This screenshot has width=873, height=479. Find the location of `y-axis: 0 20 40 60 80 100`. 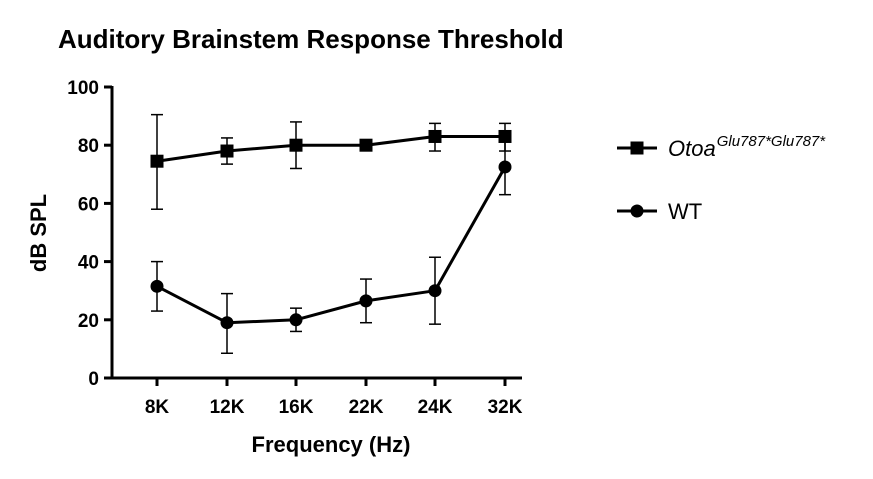

y-axis: 0 20 40 60 80 100 is located at coordinates (90, 234).